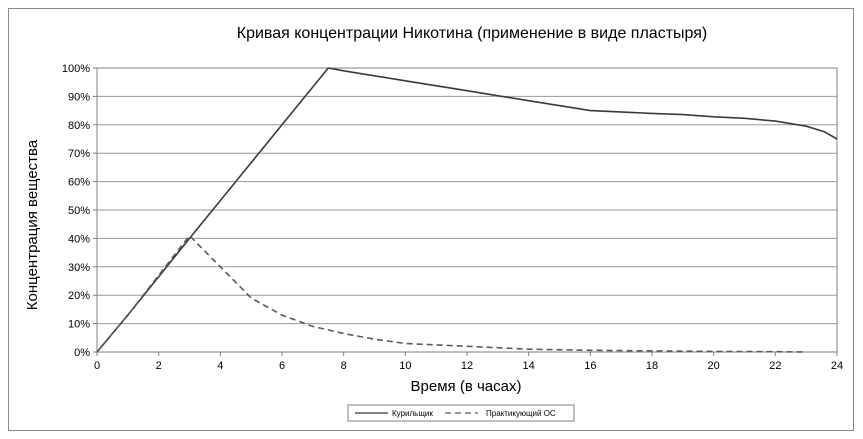 The width and height of the screenshot is (863, 439). What do you see at coordinates (79, 154) in the screenshot?
I see `y-tick-label: 70%` at bounding box center [79, 154].